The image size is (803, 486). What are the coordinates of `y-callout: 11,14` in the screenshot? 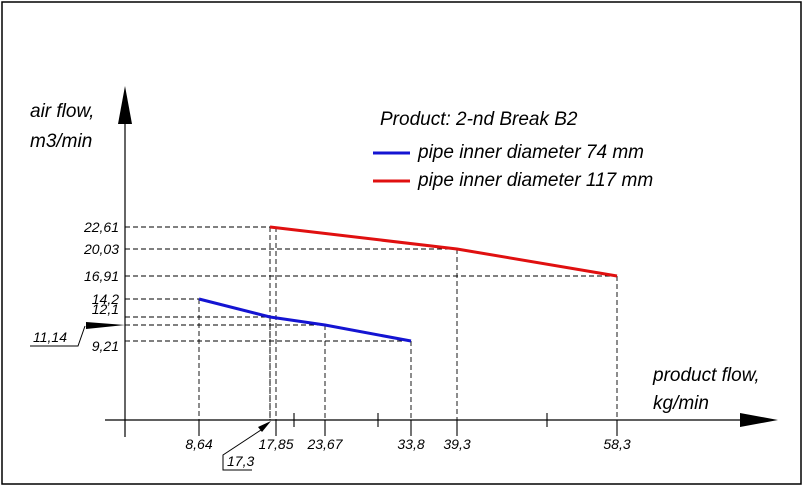 It's located at (77, 334).